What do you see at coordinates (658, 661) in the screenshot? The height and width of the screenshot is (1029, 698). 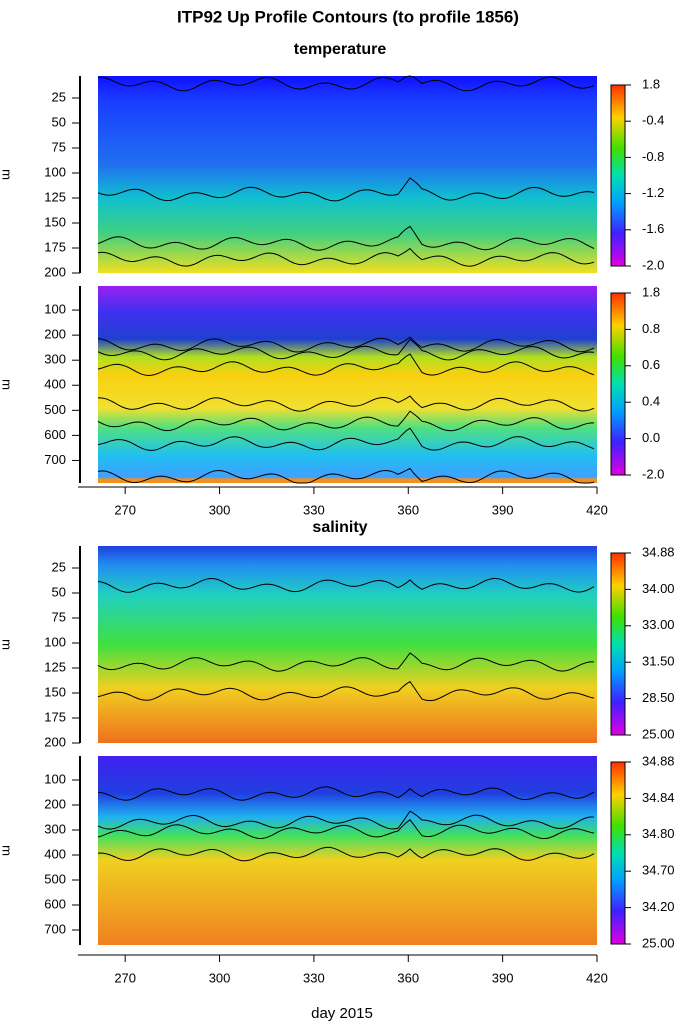 I see `colorbar-label: 31.50` at bounding box center [658, 661].